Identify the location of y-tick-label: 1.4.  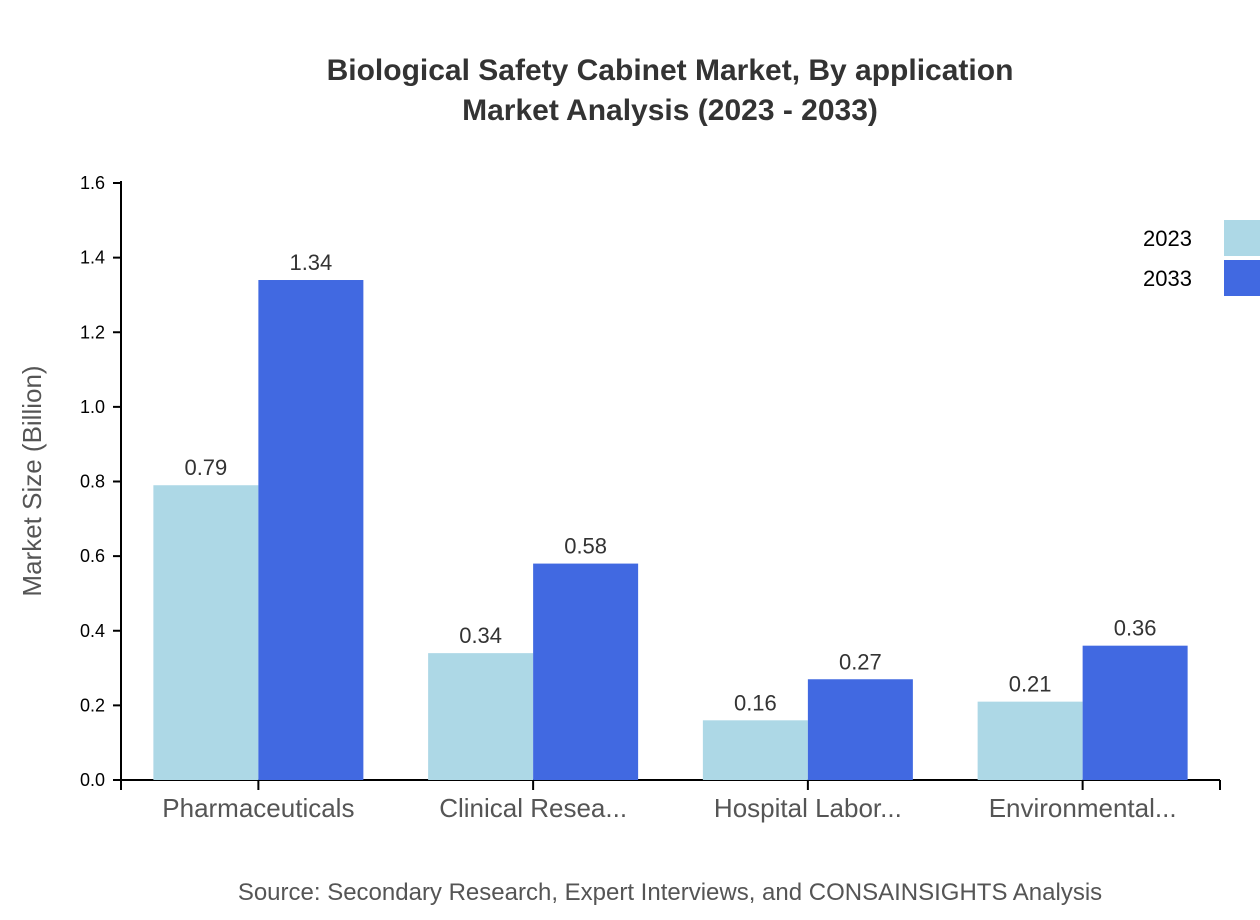
(92, 258).